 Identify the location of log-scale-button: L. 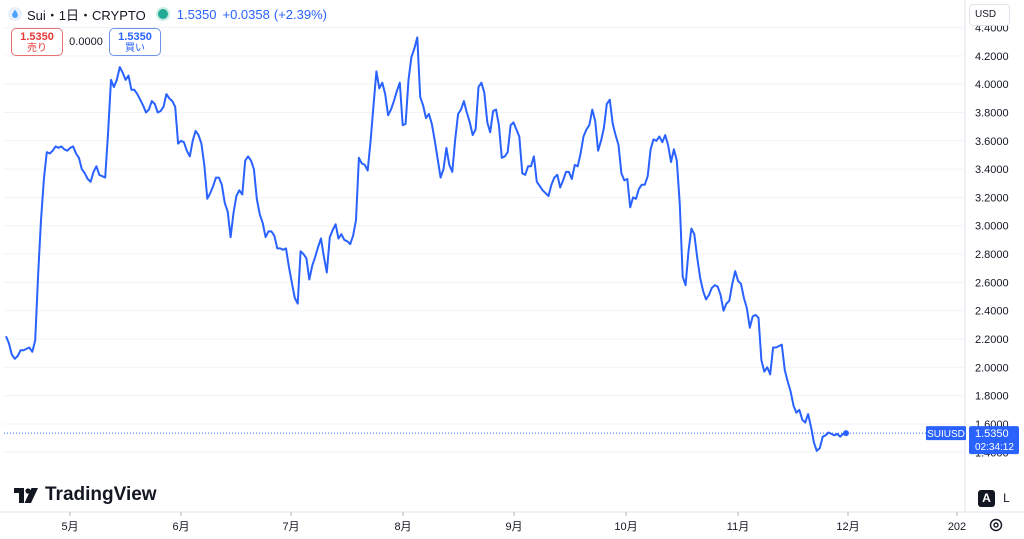
(1006, 498).